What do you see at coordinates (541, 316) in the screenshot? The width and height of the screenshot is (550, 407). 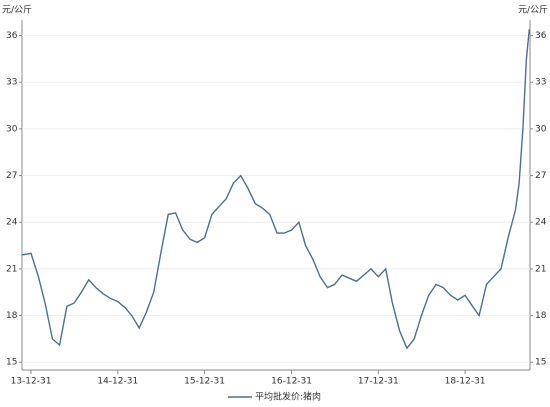 I see `y2-tick-label: 18` at bounding box center [541, 316].